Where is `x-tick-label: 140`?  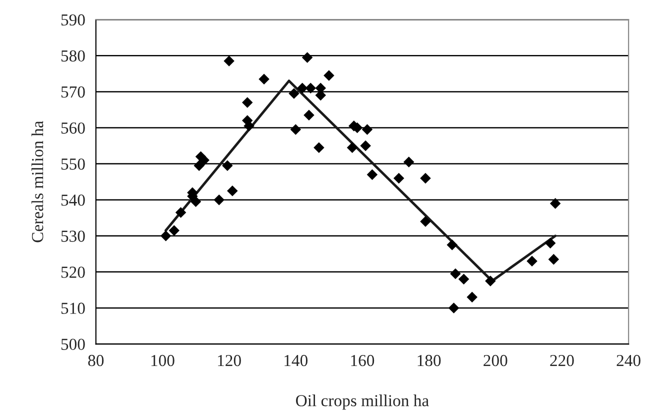 x-tick-label: 140 is located at coordinates (296, 360).